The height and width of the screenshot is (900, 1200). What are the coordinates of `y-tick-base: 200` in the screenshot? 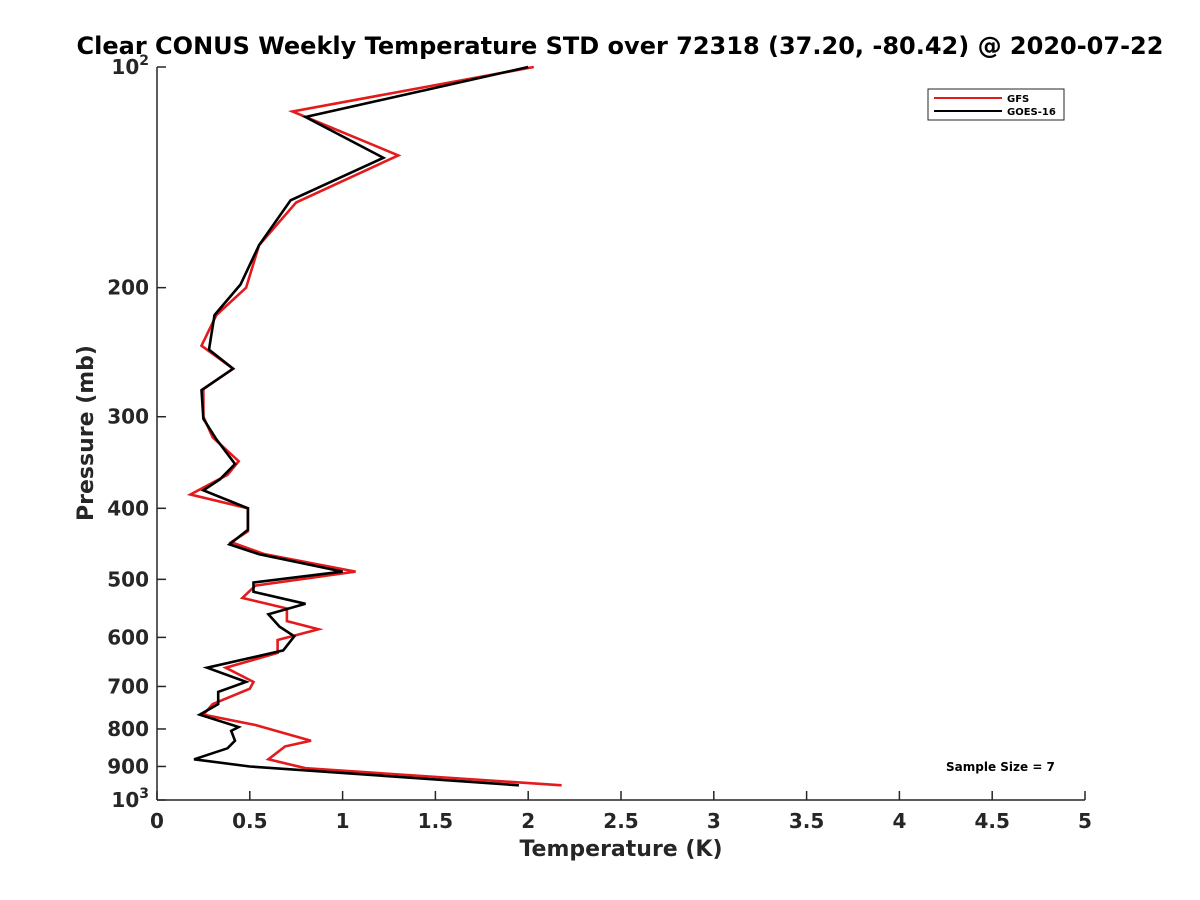 It's located at (128, 288).